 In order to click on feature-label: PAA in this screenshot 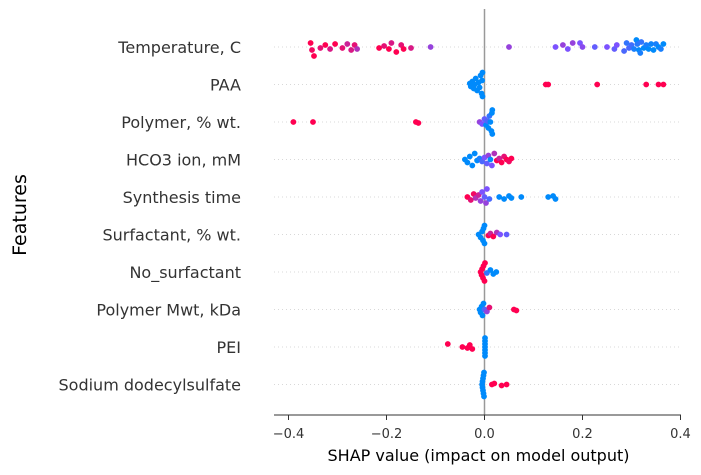, I will do `click(225, 85)`.